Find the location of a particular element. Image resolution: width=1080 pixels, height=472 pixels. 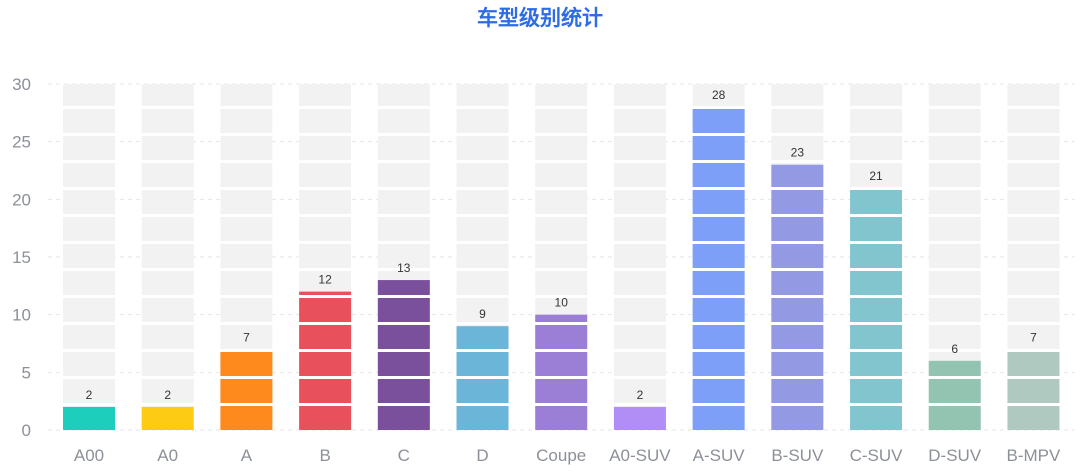

background-bar-coupe is located at coordinates (561, 257).